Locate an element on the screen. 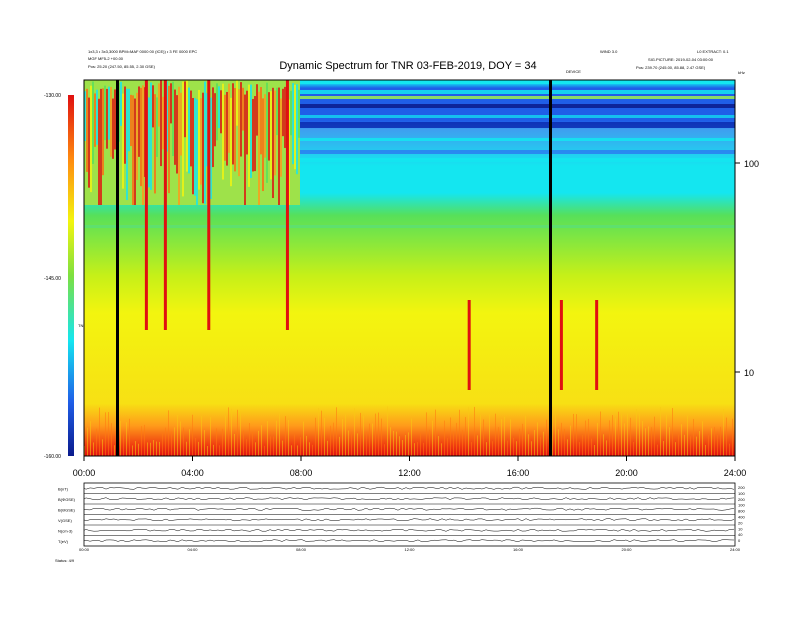 The height and width of the screenshot is (617, 792). panel-row-label: V(GSE) is located at coordinates (65, 520).